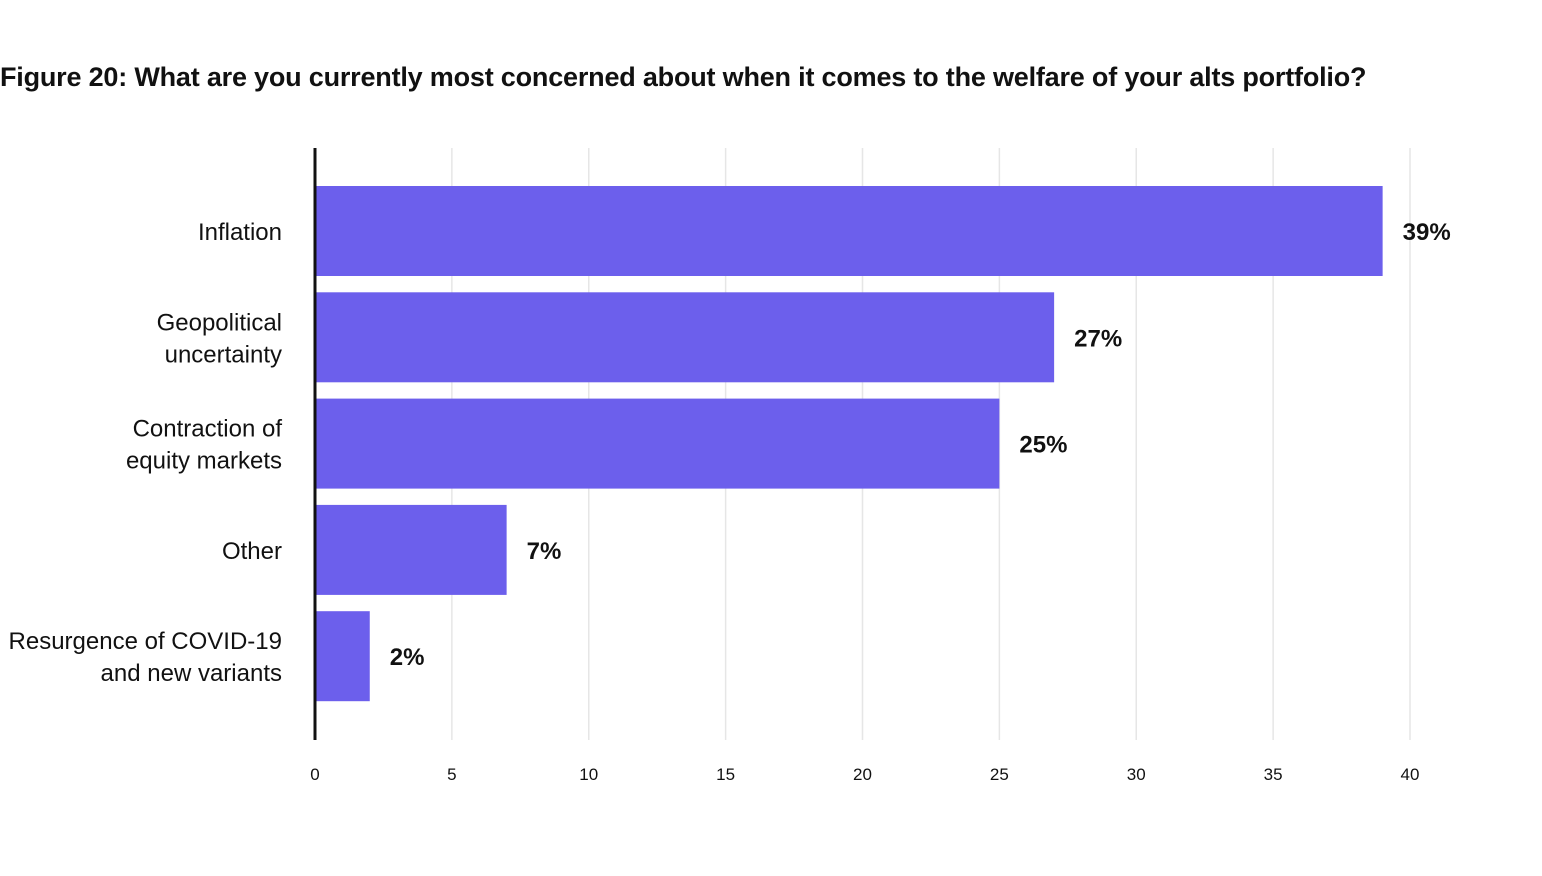 Image resolution: width=1542 pixels, height=876 pixels. What do you see at coordinates (862, 774) in the screenshot?
I see `x-tick-label-20: 20` at bounding box center [862, 774].